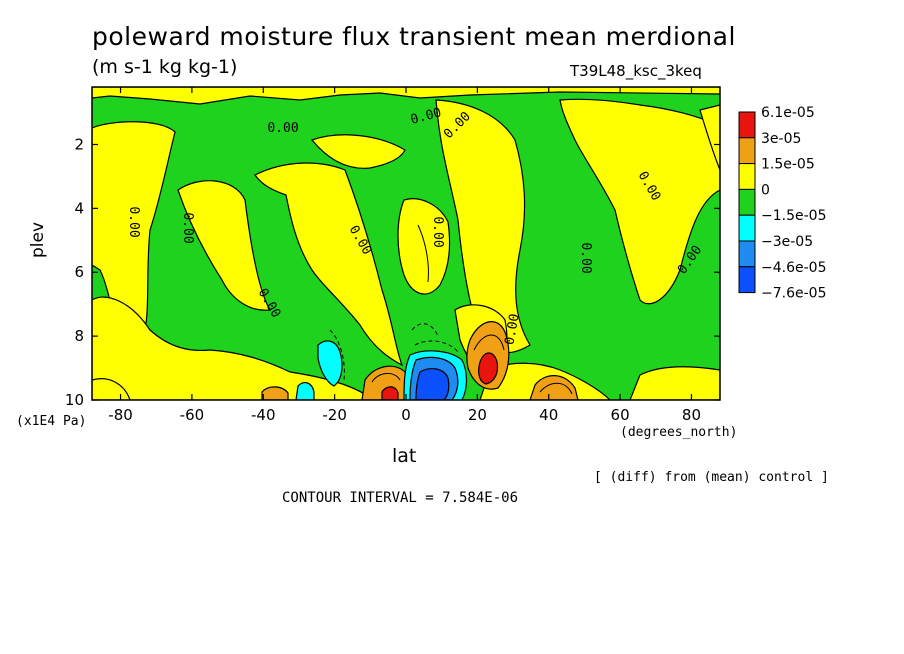 The width and height of the screenshot is (904, 654). Describe the element at coordinates (477, 415) in the screenshot. I see `x-tick-label: 20` at that location.